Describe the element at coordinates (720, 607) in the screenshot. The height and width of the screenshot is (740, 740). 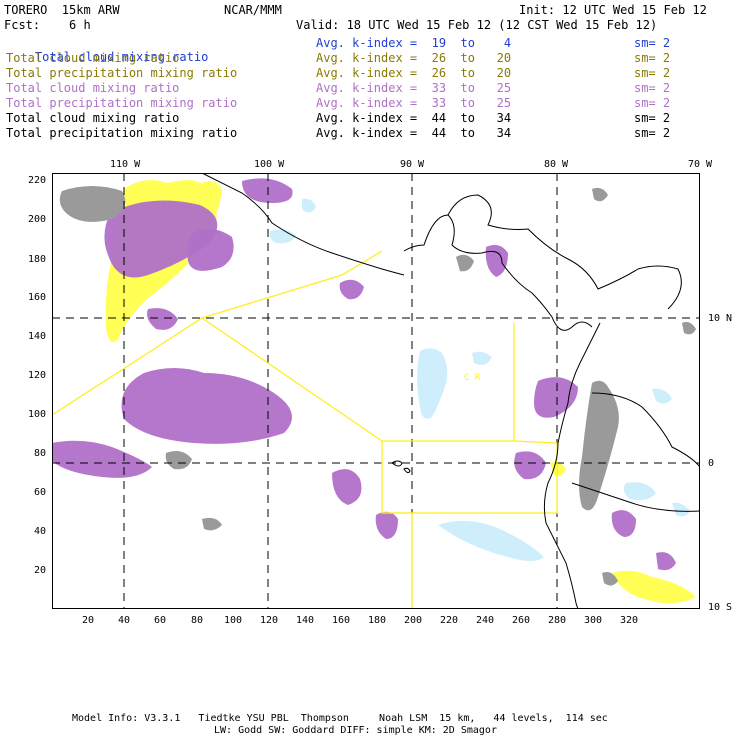
I see `lat-label: 10 S` at that location.